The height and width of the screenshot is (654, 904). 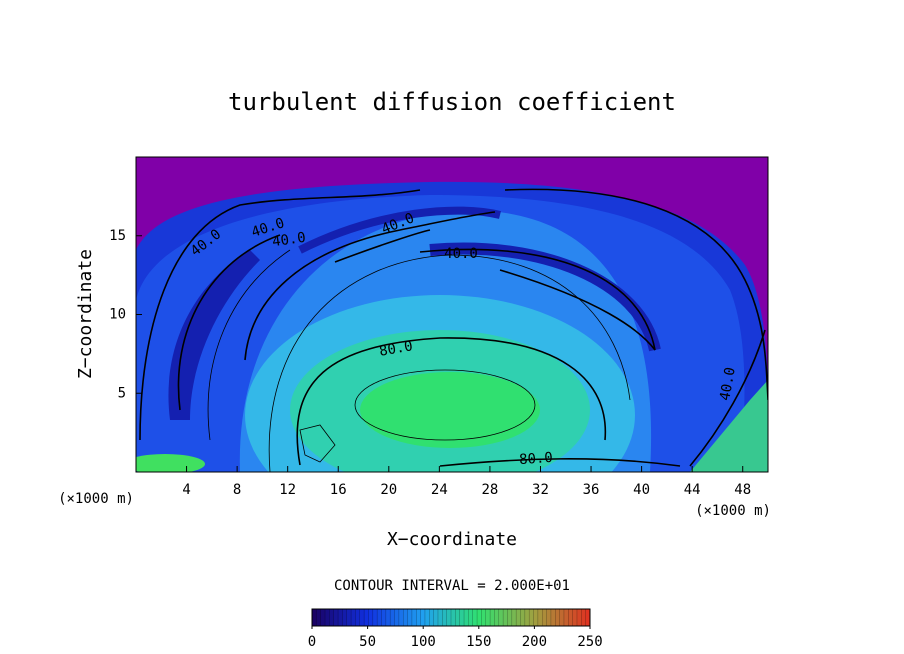 I want to click on colorbar-tick-label: 200, so click(x=534, y=642).